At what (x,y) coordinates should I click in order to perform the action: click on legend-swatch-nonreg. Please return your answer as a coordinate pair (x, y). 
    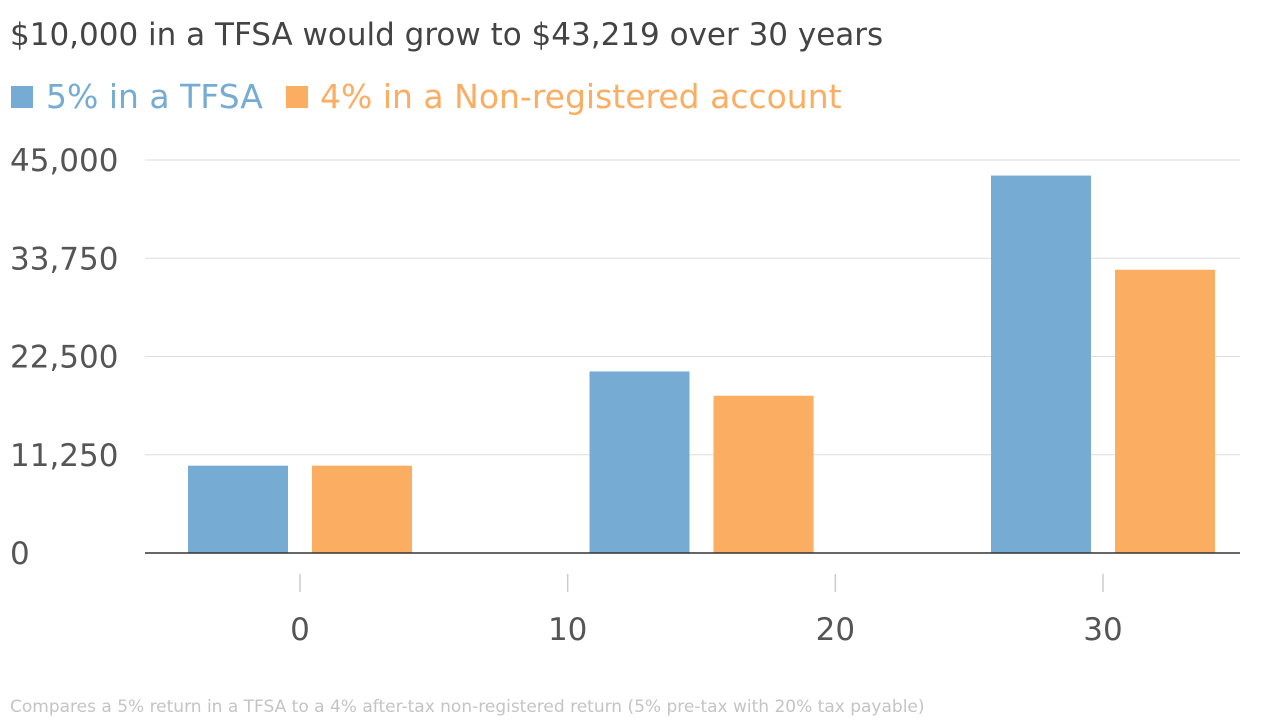
    Looking at the image, I should click on (297, 97).